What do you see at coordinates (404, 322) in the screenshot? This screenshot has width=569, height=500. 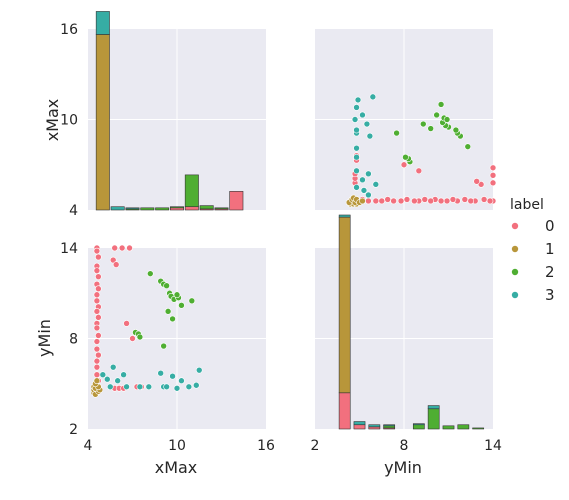 I see `panel-hist-ymin` at bounding box center [404, 322].